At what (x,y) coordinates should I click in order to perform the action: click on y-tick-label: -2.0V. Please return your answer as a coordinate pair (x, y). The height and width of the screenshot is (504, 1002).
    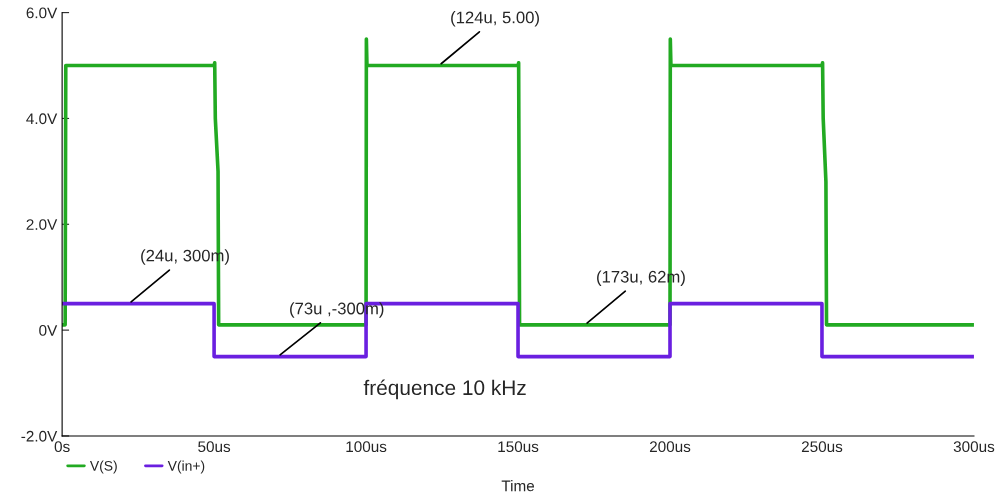
    Looking at the image, I should click on (39, 436).